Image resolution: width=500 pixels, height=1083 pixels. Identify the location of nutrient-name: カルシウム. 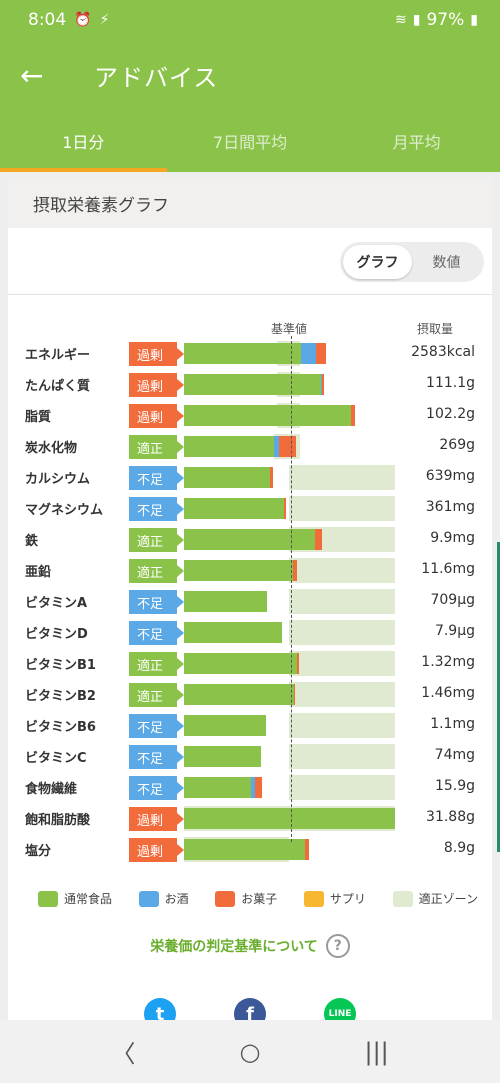
(58, 479).